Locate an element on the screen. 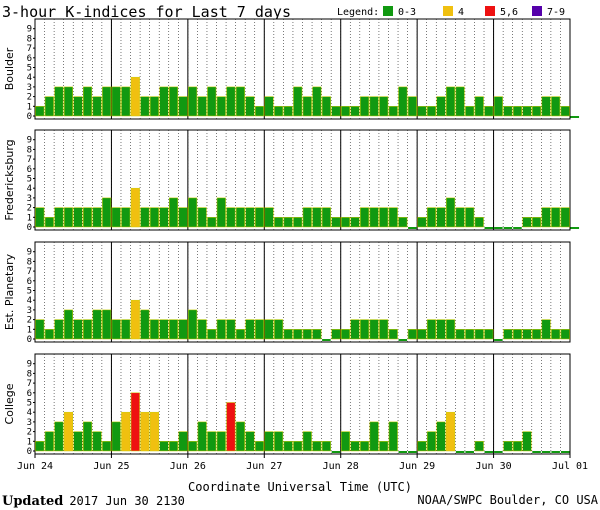 The width and height of the screenshot is (600, 510). x-tick-label: Jul 01 is located at coordinates (570, 466).